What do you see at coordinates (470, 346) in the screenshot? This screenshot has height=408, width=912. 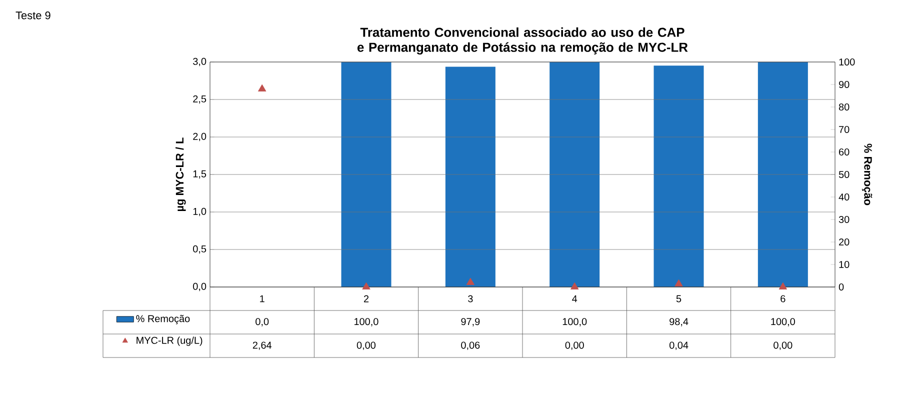 I see `data-label: 0,06` at bounding box center [470, 346].